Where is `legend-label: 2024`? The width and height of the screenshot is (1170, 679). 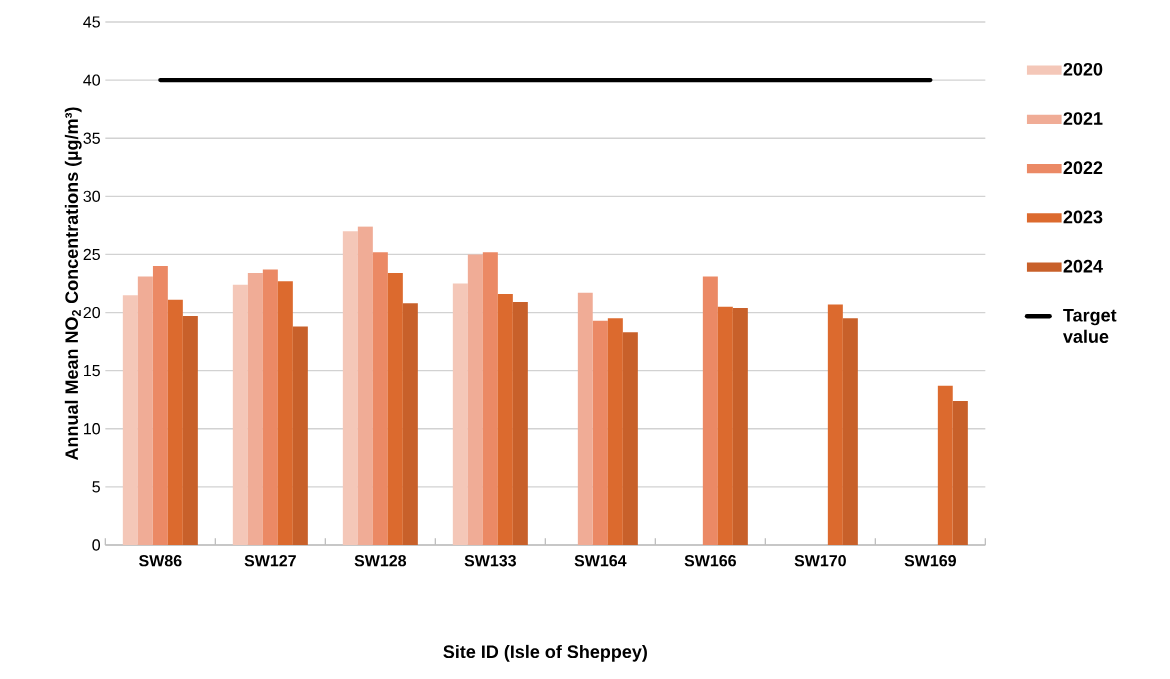 legend-label: 2024 is located at coordinates (1083, 266).